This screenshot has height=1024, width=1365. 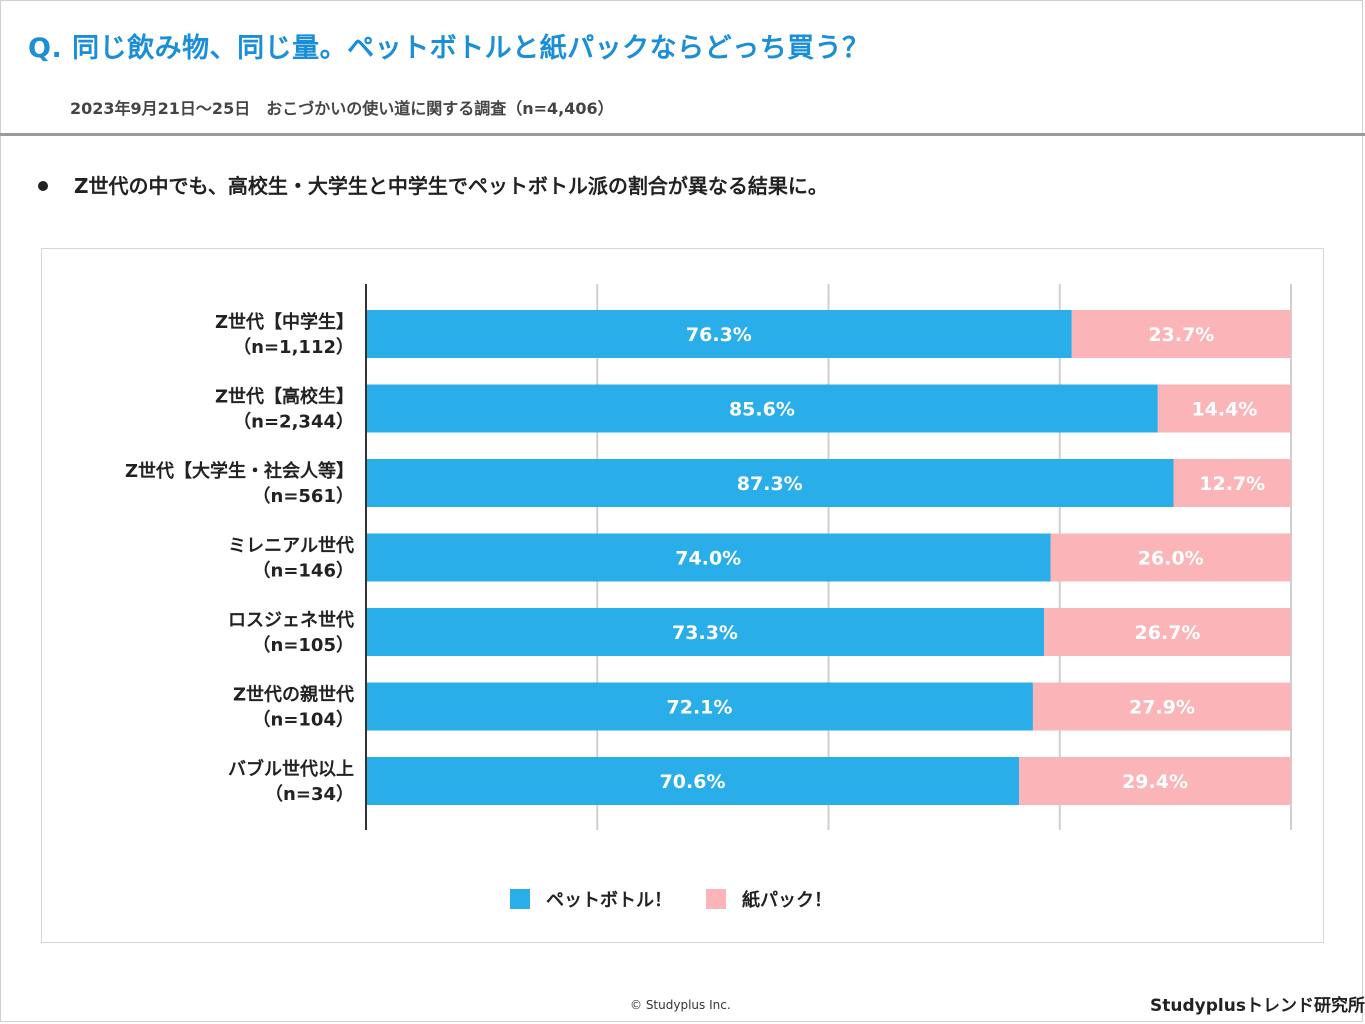 I want to click on data-label-petbottle-2: 87.3%, so click(x=770, y=484).